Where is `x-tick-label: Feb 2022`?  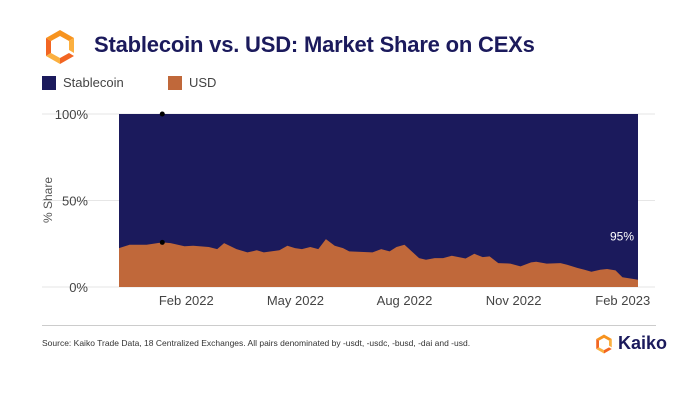 x-tick-label: Feb 2022 is located at coordinates (186, 300).